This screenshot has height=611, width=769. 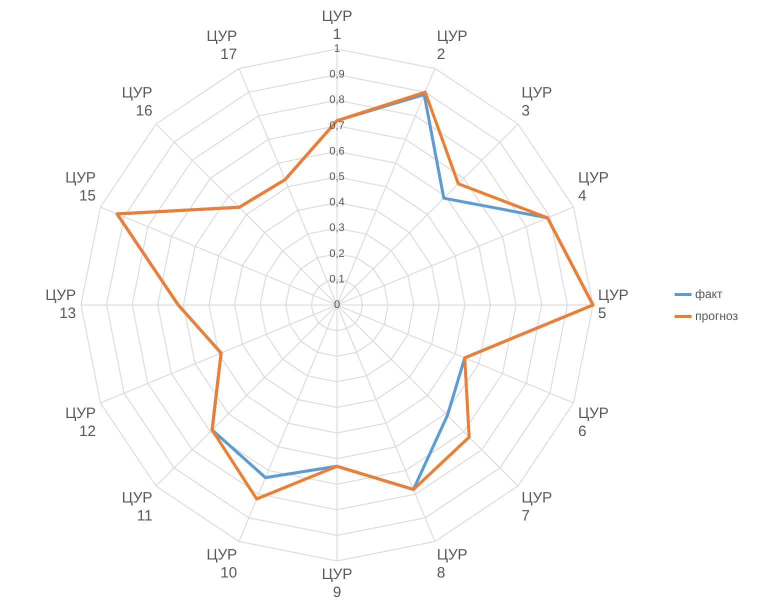 What do you see at coordinates (709, 293) in the screenshot?
I see `legend-label: факт` at bounding box center [709, 293].